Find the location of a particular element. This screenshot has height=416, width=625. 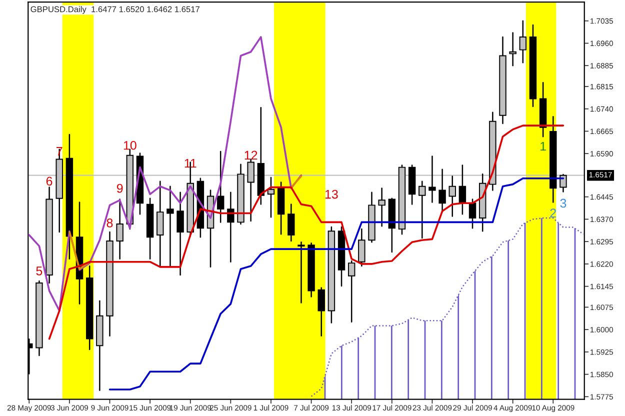

annotation: 12 is located at coordinates (251, 155).